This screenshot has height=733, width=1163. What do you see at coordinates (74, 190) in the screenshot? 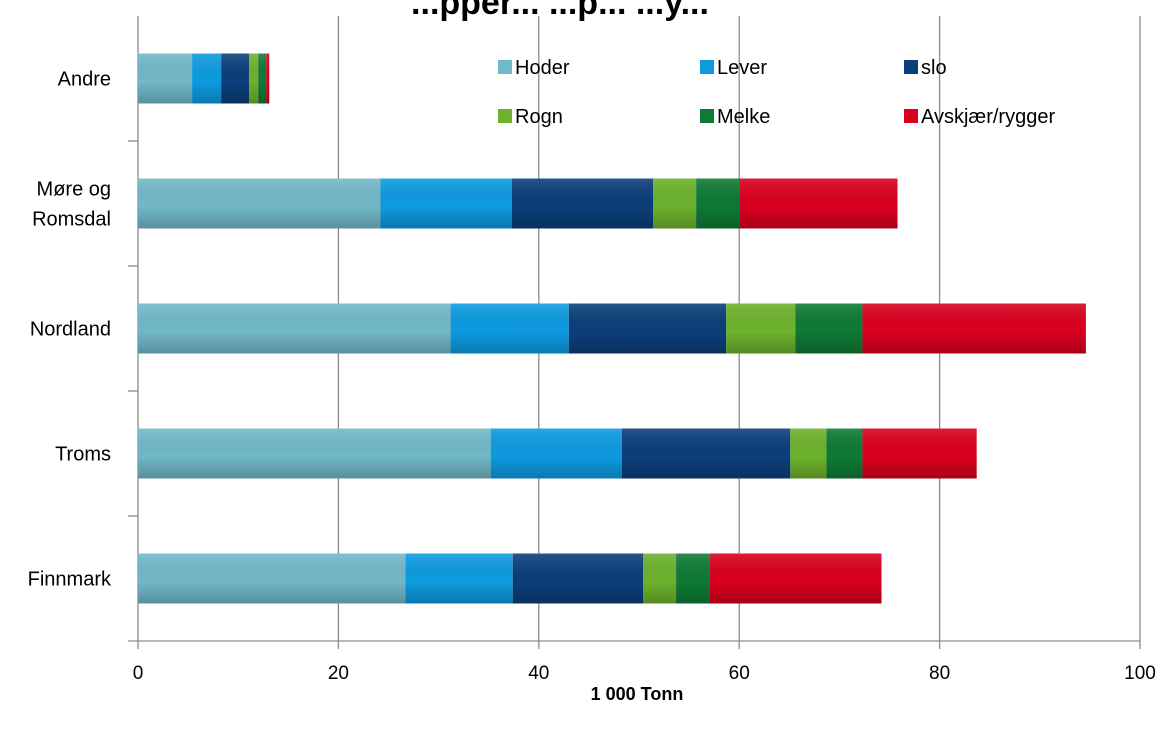
I see `category-label-line: Møre og` at bounding box center [74, 190].